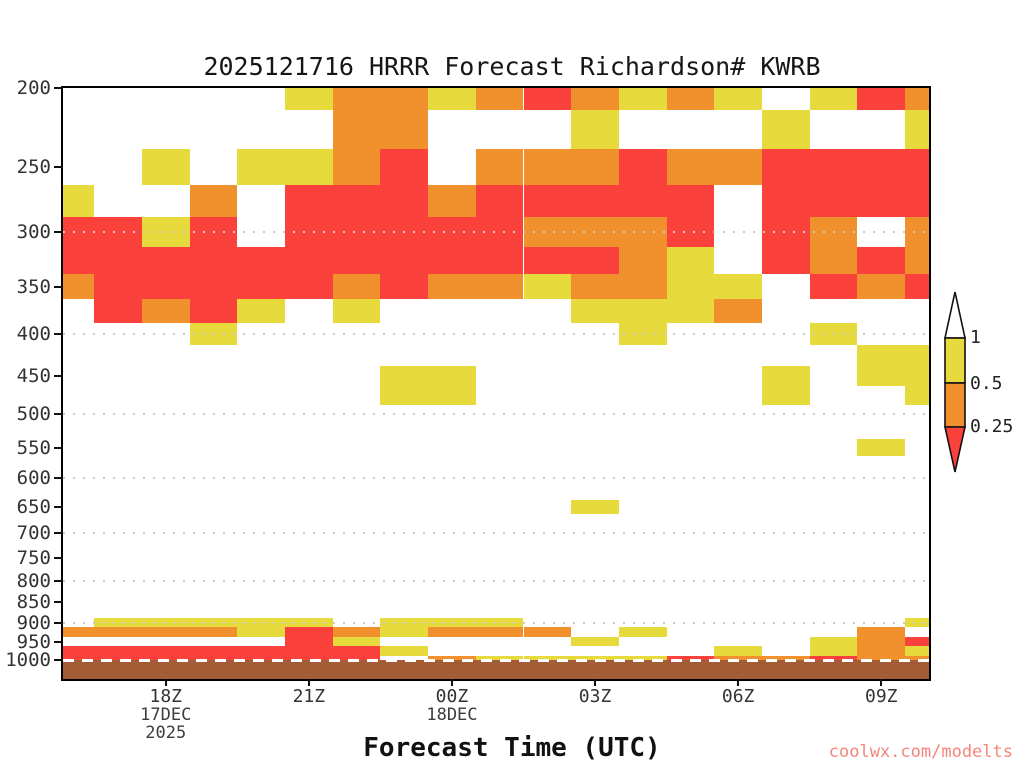  What do you see at coordinates (33, 286) in the screenshot?
I see `y-tick-label: 350` at bounding box center [33, 286].